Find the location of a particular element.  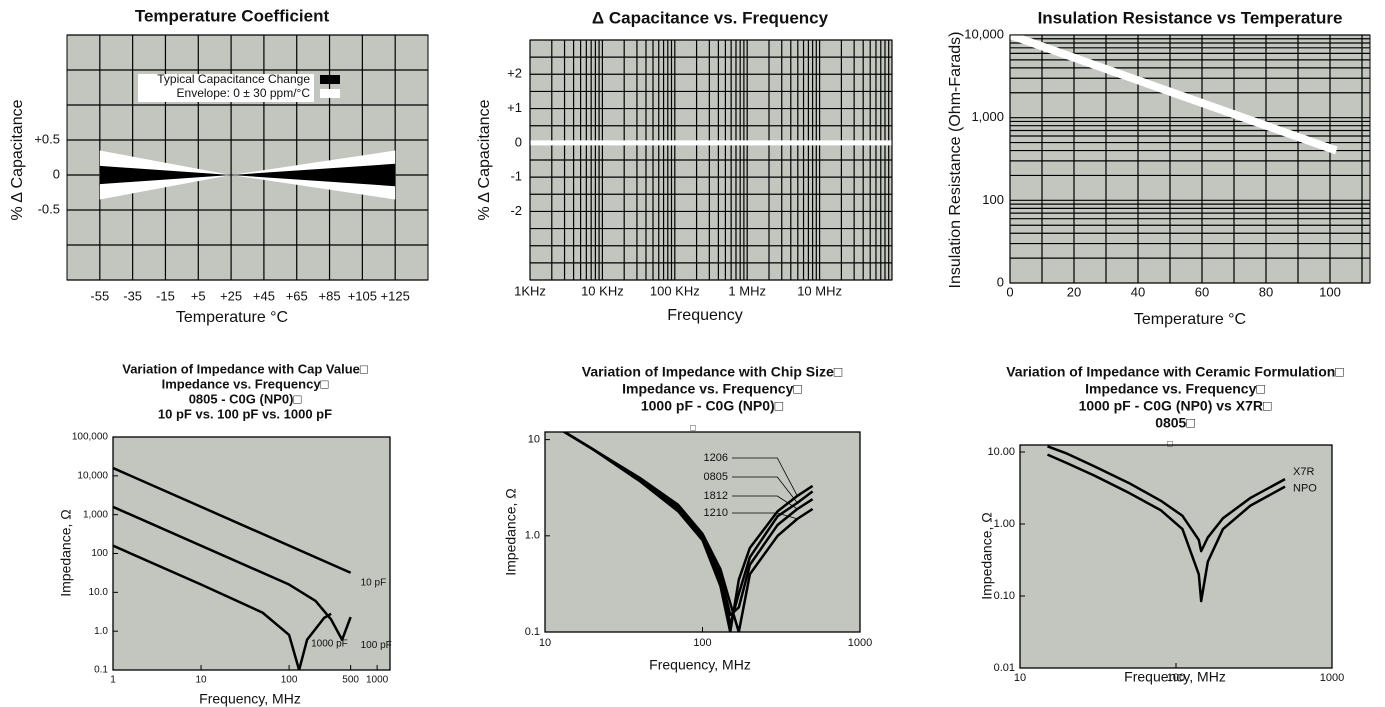

series-label: 1206 is located at coordinates (716, 458).